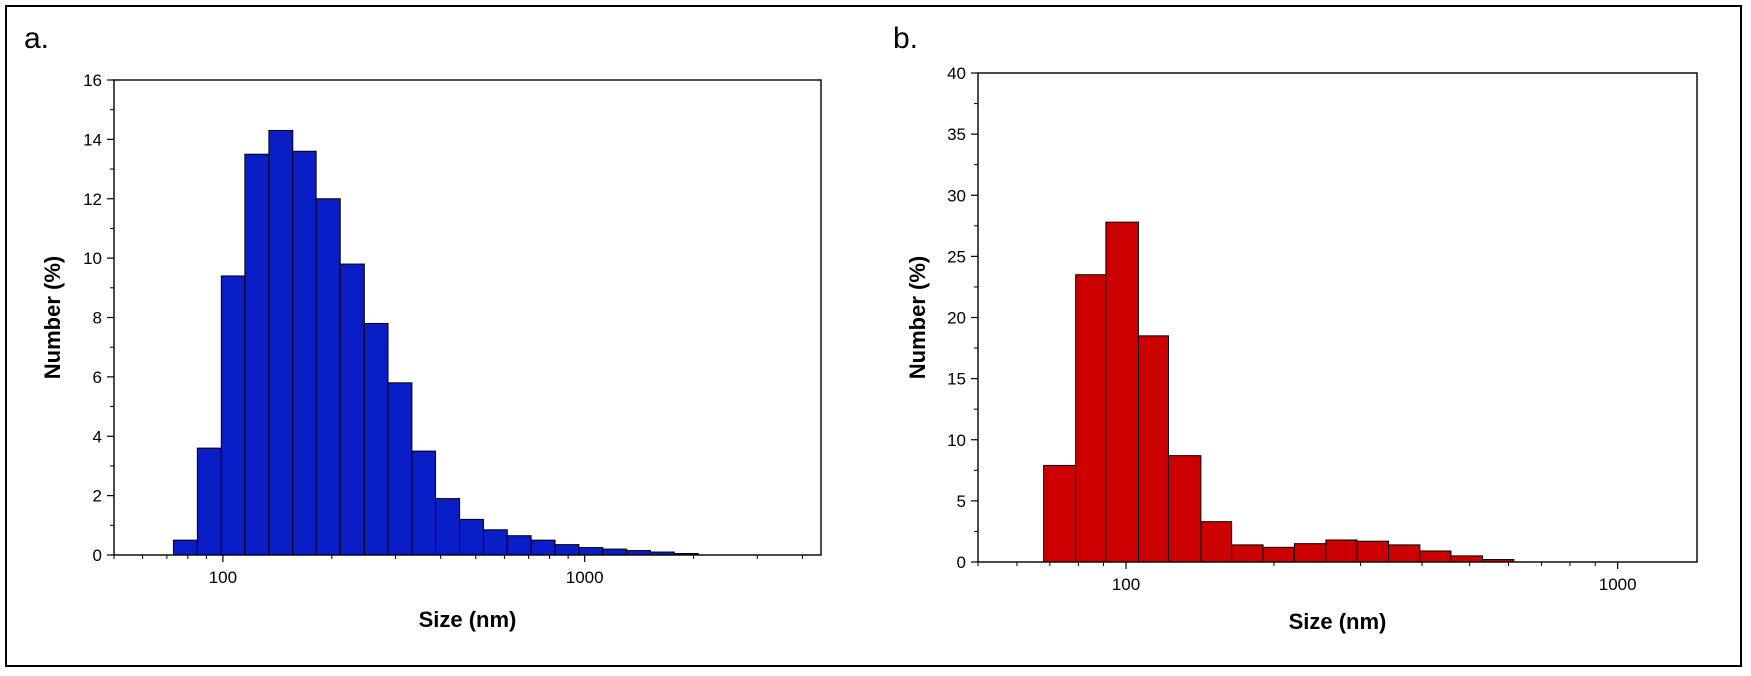  Describe the element at coordinates (956, 134) in the screenshot. I see `chart-b-y-tick-label: 35` at that location.